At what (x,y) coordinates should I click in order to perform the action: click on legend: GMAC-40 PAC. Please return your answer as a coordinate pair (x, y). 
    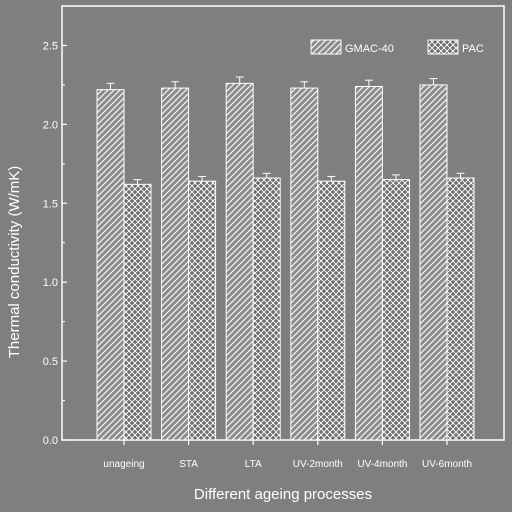
    Looking at the image, I should click on (397, 47).